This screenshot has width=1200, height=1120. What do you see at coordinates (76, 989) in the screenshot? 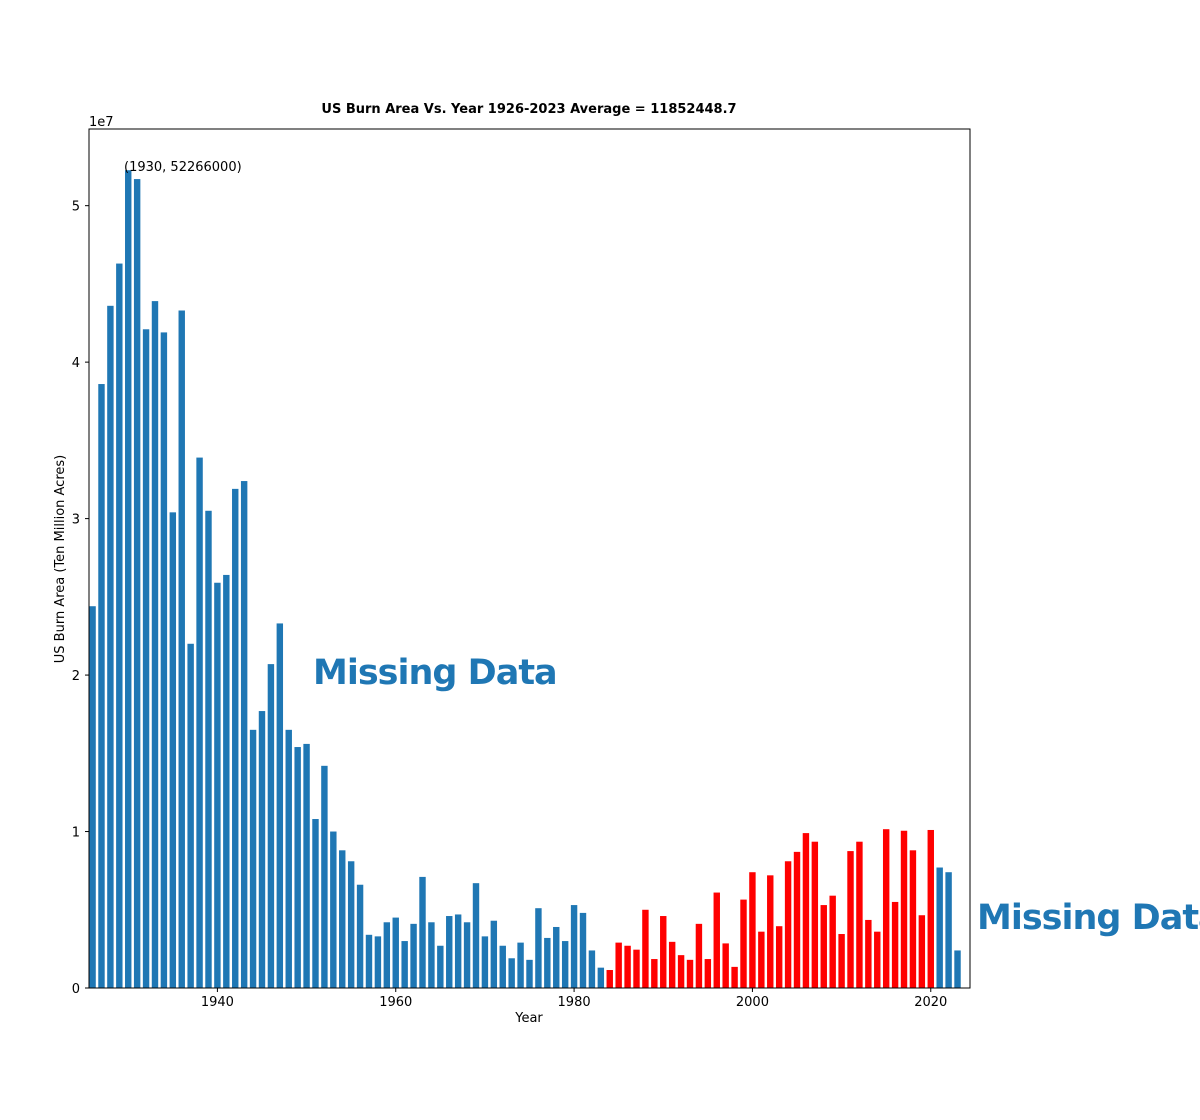
I see `y-tick-label: 0` at bounding box center [76, 989].